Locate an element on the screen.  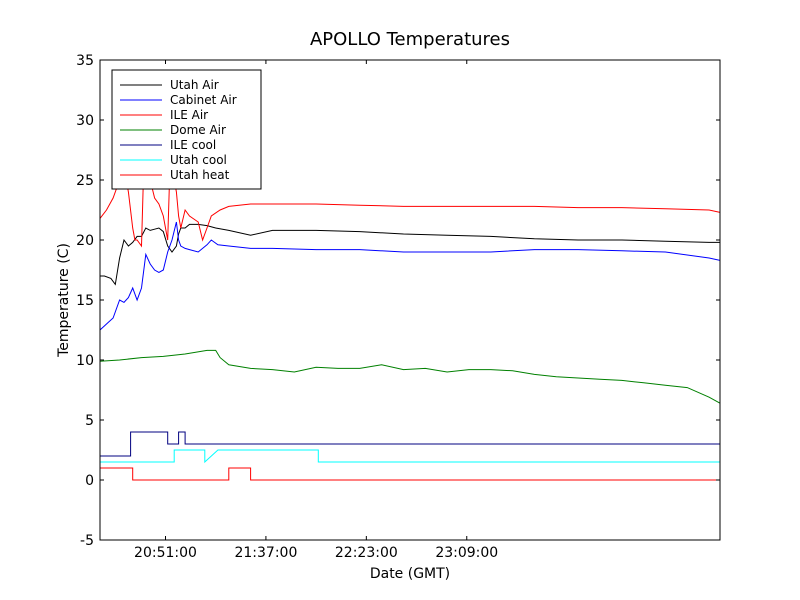
x-tick-label: 20:51:00 is located at coordinates (165, 553).